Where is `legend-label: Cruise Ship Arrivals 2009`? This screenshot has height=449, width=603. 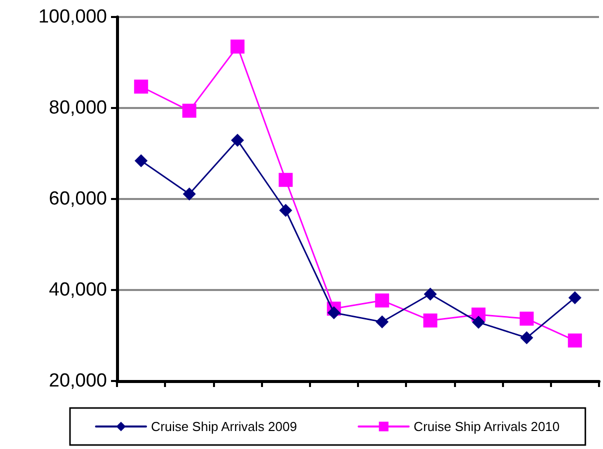
legend-label: Cruise Ship Arrivals 2009 is located at coordinates (224, 426).